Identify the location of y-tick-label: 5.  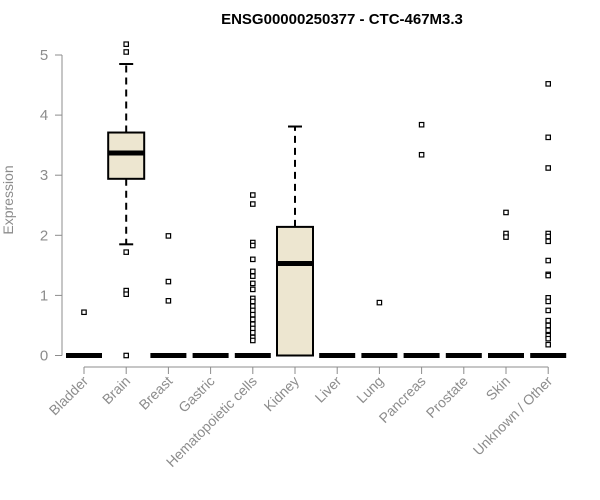
(44, 55).